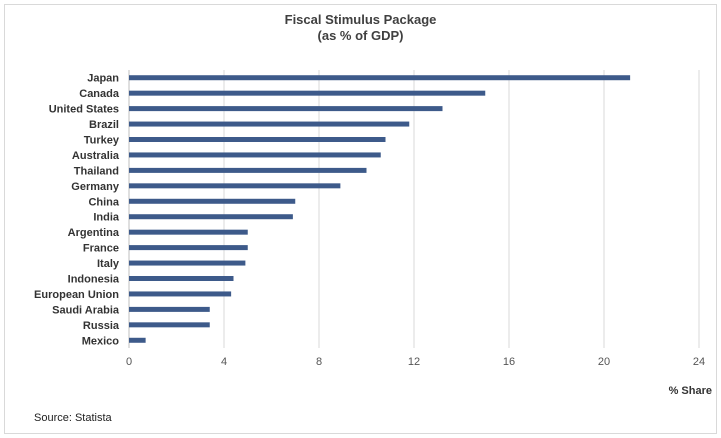 The image size is (721, 438). What do you see at coordinates (414, 362) in the screenshot?
I see `x-tick-label: 12` at bounding box center [414, 362].